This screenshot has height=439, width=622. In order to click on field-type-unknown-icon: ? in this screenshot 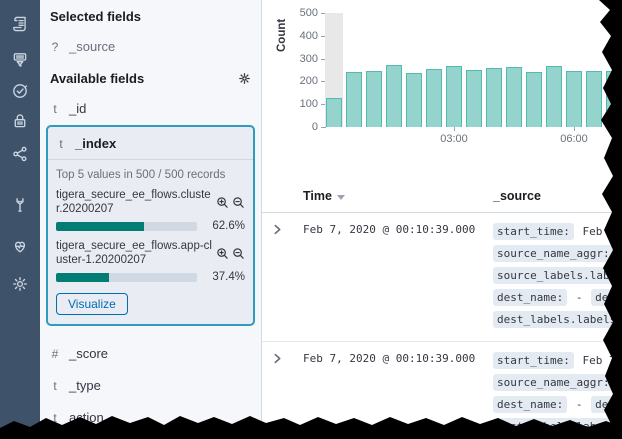, I will do `click(55, 46)`.